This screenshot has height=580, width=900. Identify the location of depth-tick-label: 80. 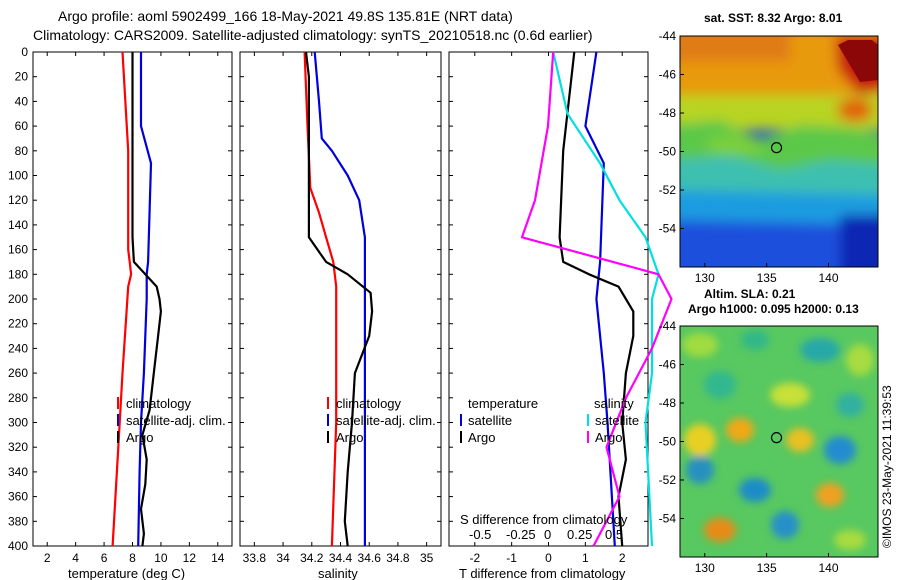
(22, 151).